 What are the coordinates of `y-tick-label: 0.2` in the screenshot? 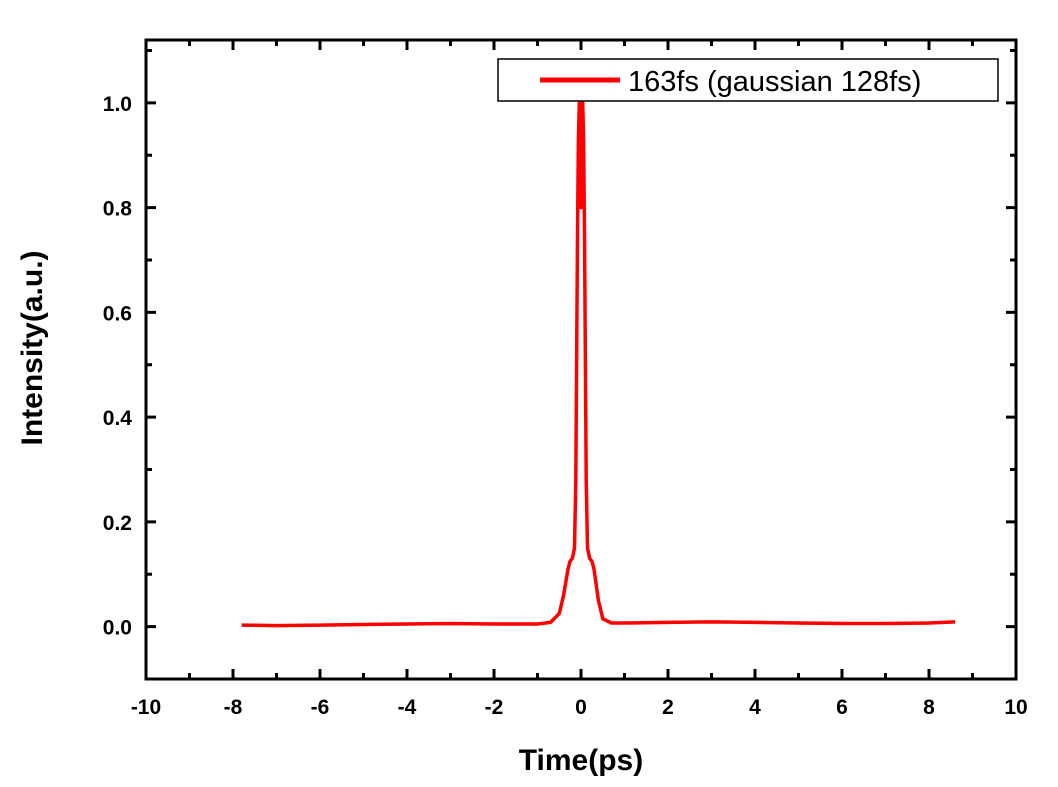 It's located at (117, 523).